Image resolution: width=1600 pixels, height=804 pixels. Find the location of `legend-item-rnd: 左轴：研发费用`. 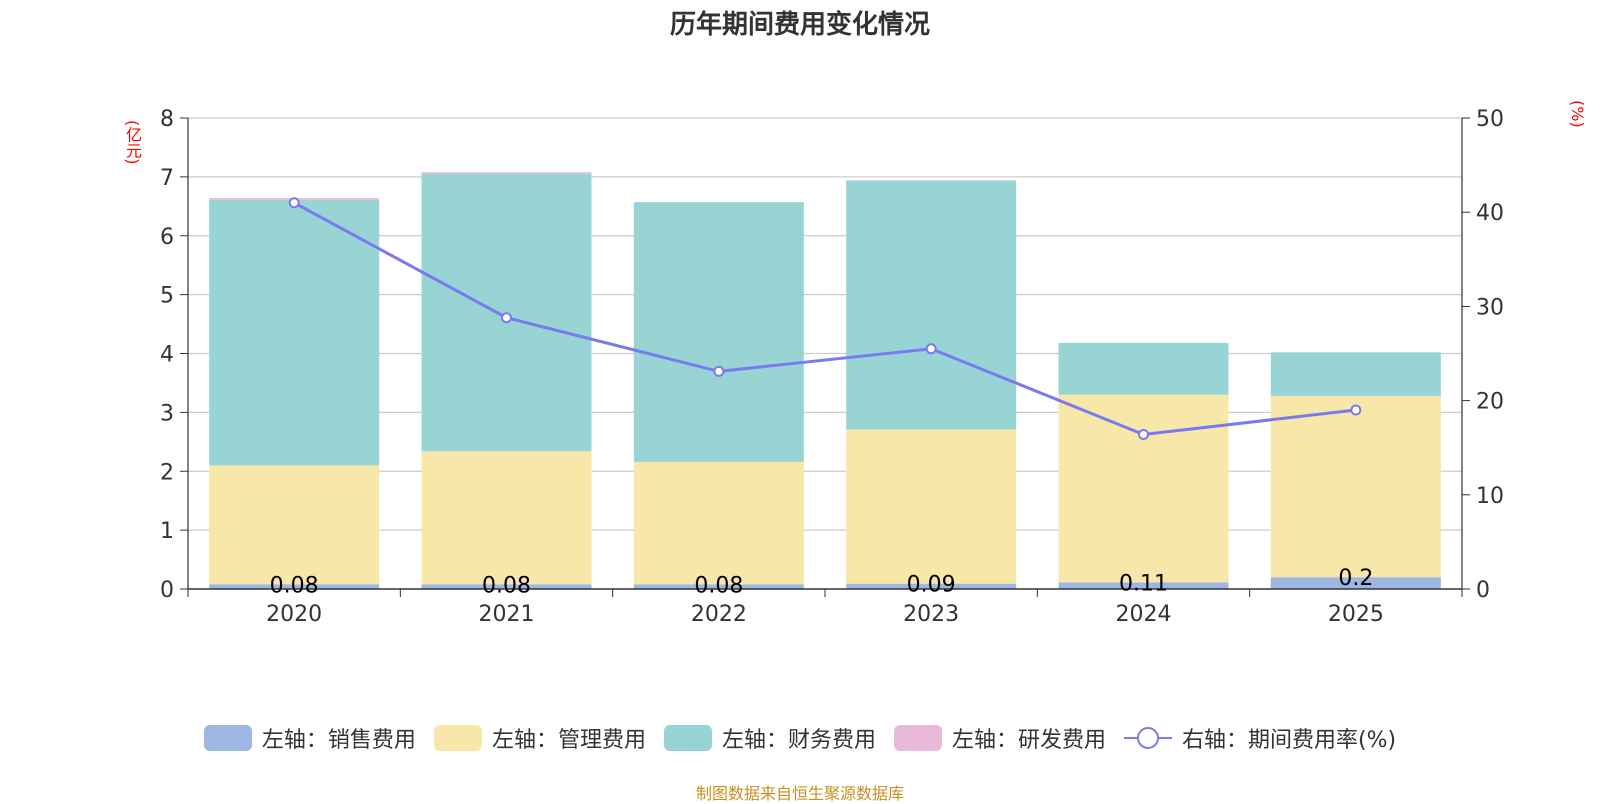

legend-item-rnd: 左轴：研发费用 is located at coordinates (999, 738).